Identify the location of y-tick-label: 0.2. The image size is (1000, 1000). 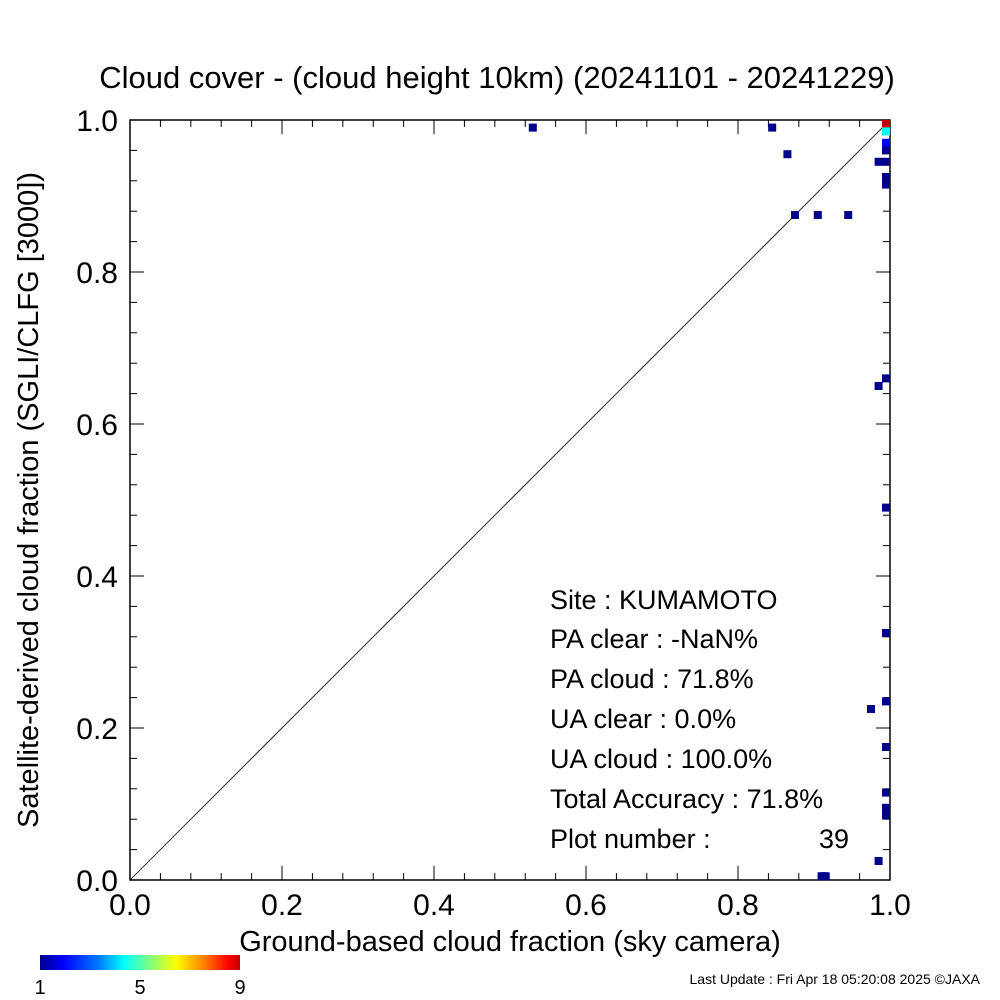
(97, 729).